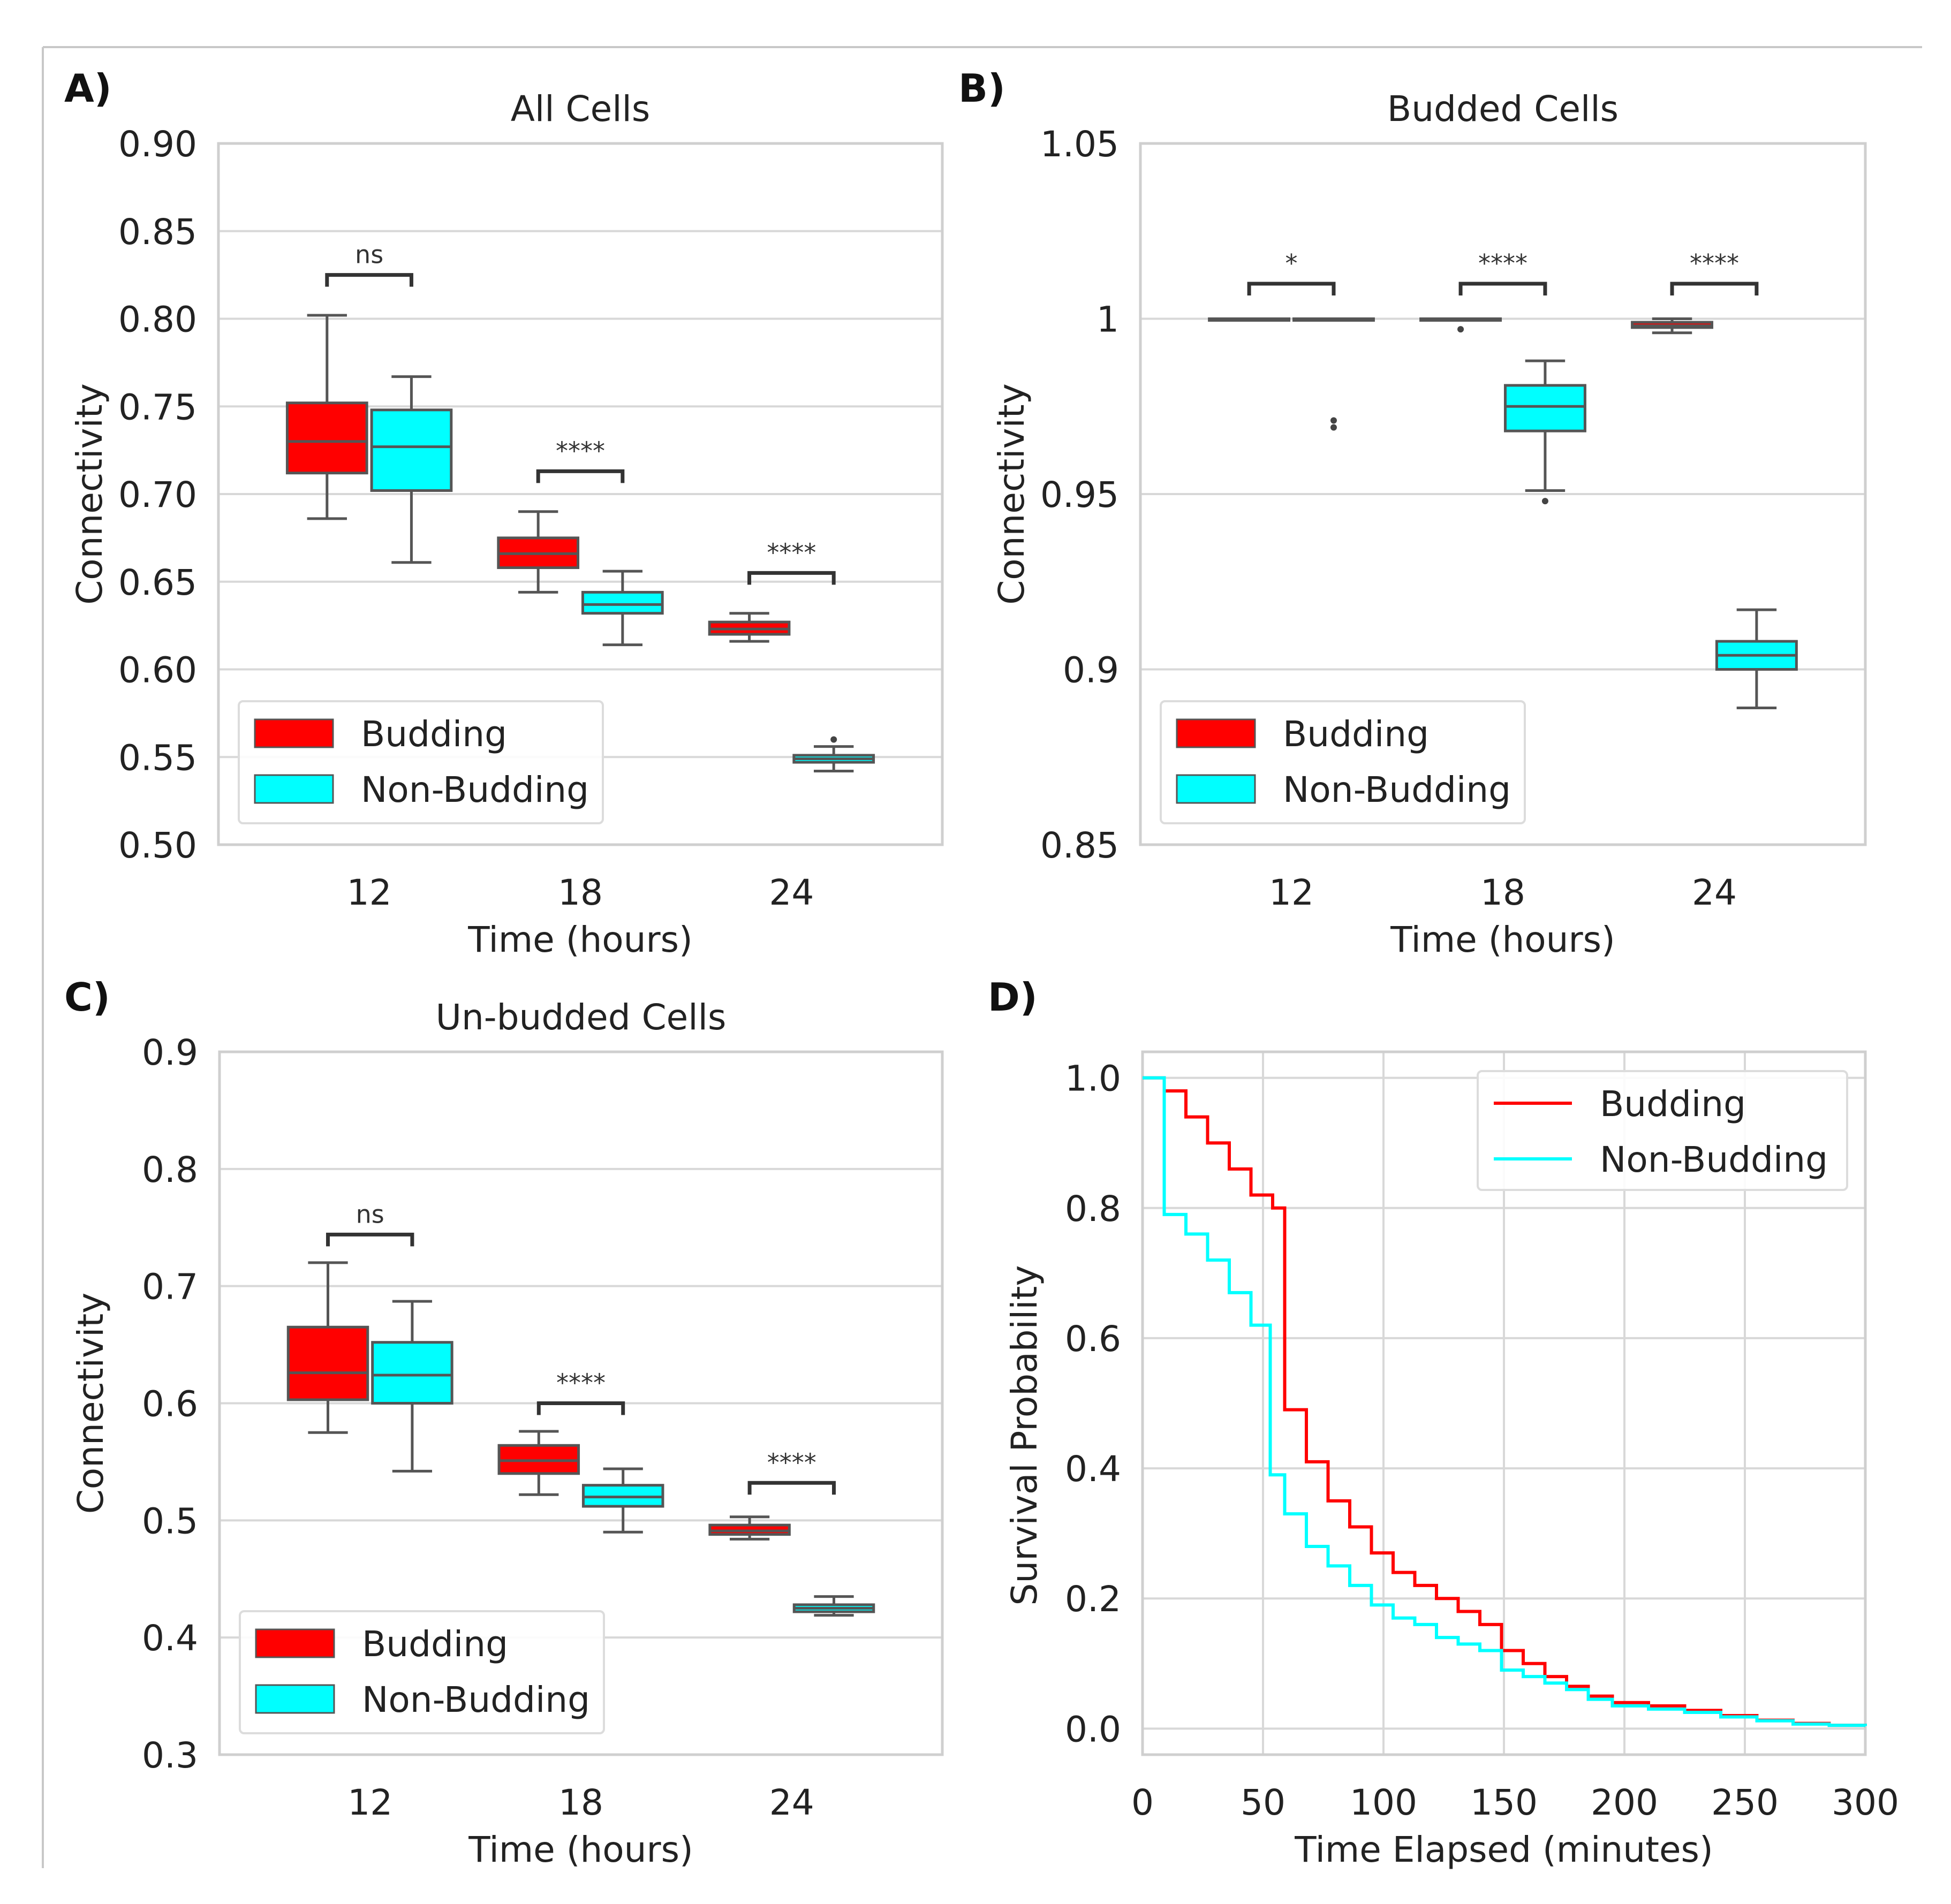 Image resolution: width=1951 pixels, height=1904 pixels. I want to click on survival-line-non-budding, so click(1505, 1402).